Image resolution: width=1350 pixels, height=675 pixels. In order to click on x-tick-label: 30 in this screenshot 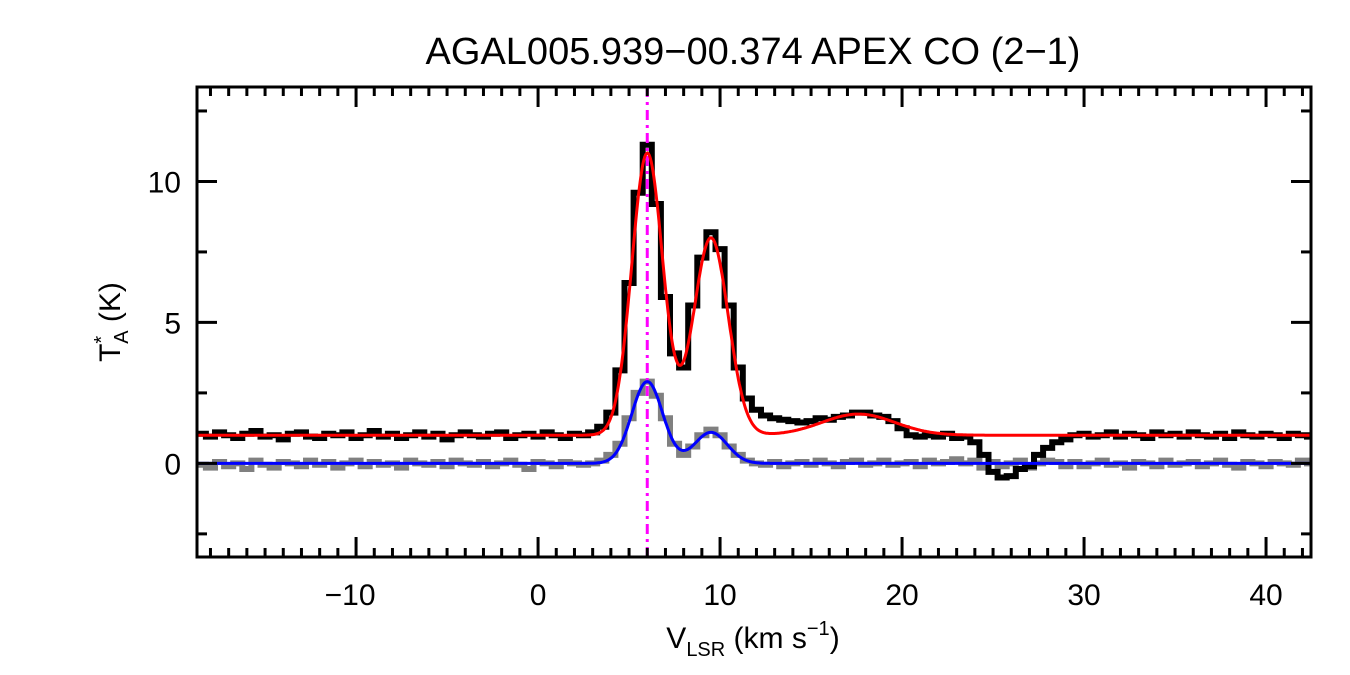, I will do `click(1083, 595)`.